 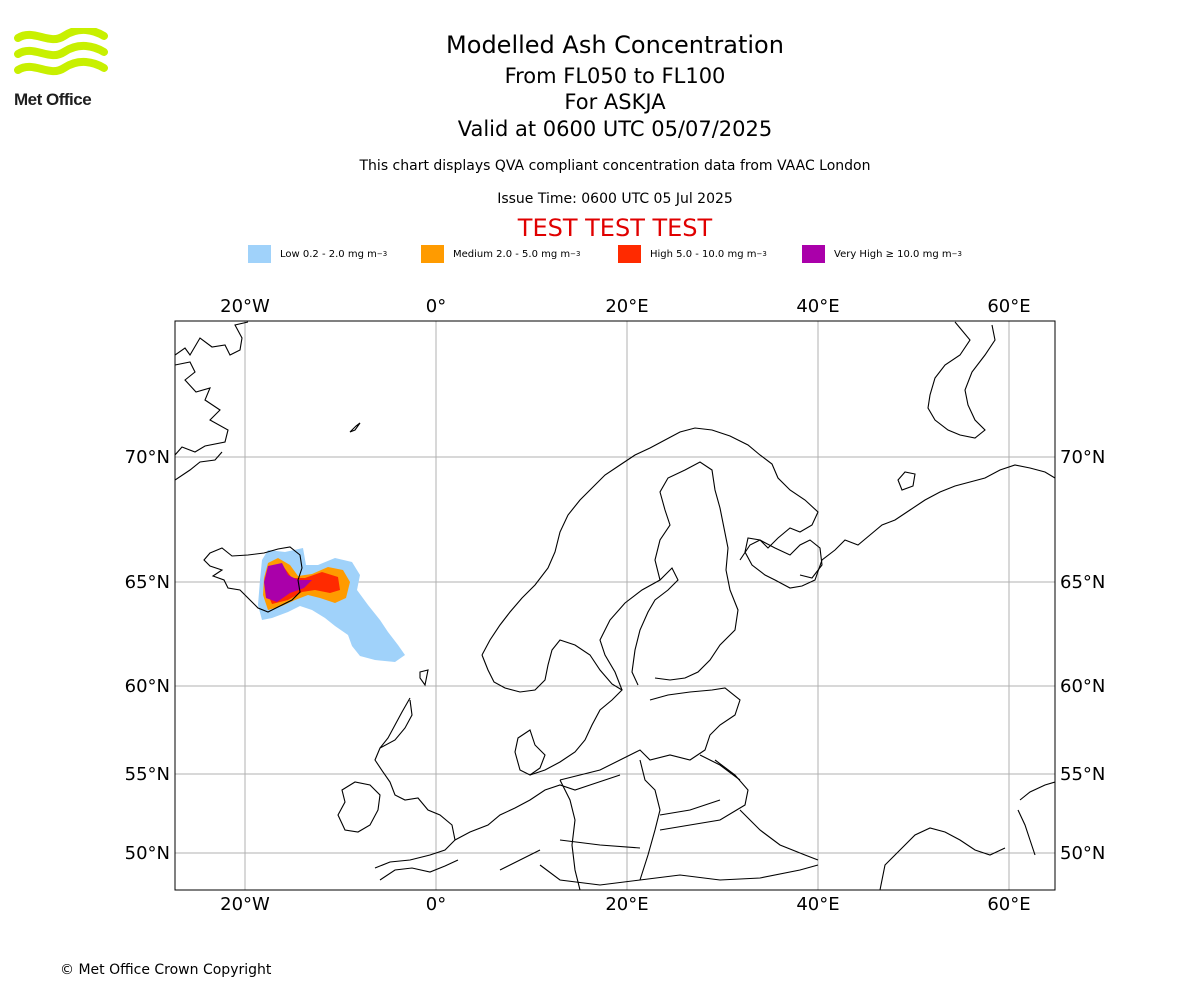 I want to click on lat-tick-right-60n: 60°N, so click(x=1082, y=686).